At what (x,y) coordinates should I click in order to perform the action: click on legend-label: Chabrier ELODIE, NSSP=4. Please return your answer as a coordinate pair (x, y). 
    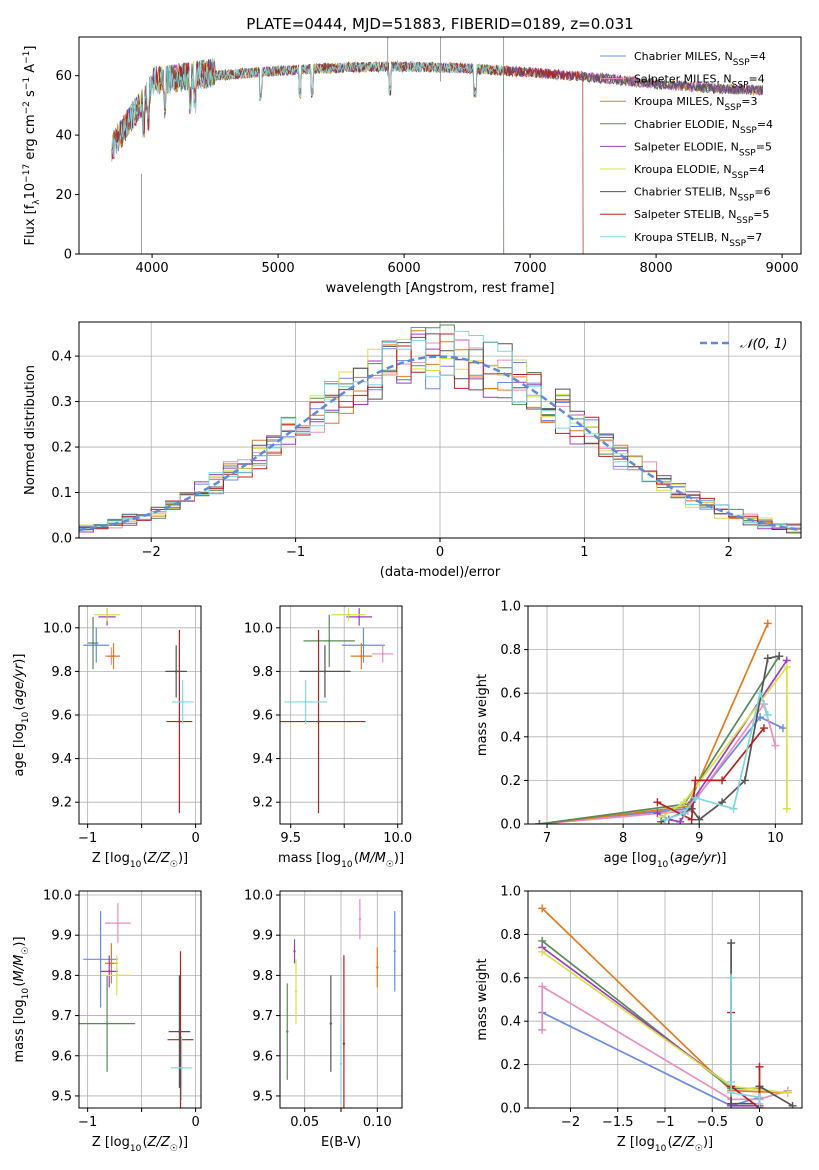
    Looking at the image, I should click on (703, 127).